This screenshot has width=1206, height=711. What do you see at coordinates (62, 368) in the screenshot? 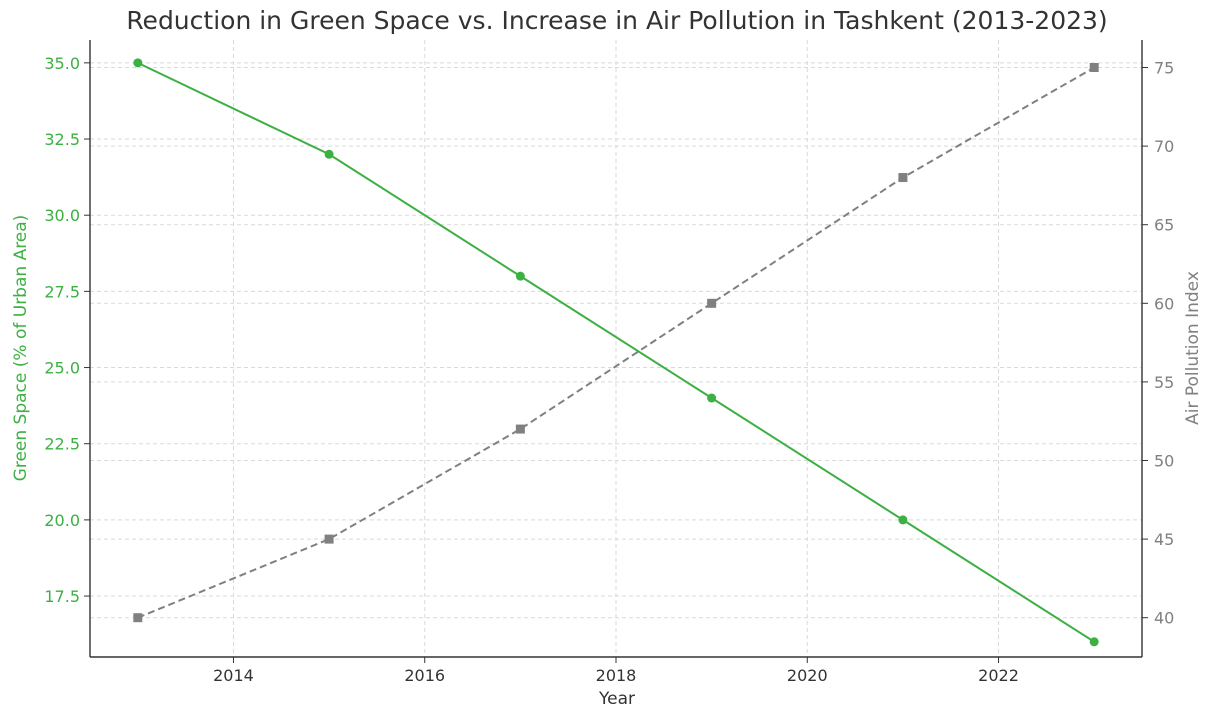
I see `y-left-tick-label: 25.0` at bounding box center [62, 368].